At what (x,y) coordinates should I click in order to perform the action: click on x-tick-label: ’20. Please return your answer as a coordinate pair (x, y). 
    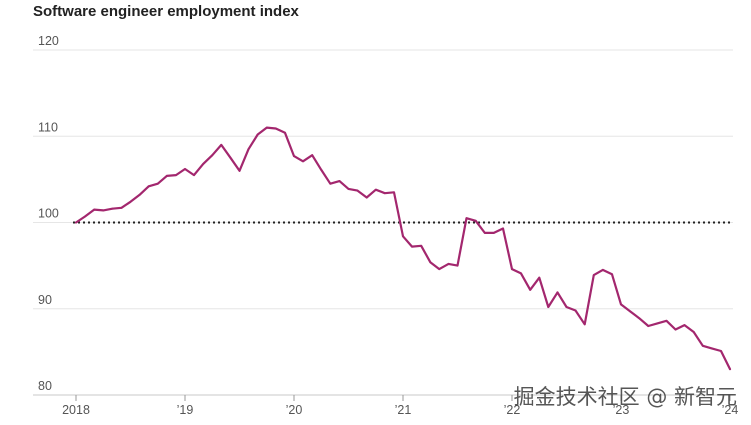
    Looking at the image, I should click on (294, 410).